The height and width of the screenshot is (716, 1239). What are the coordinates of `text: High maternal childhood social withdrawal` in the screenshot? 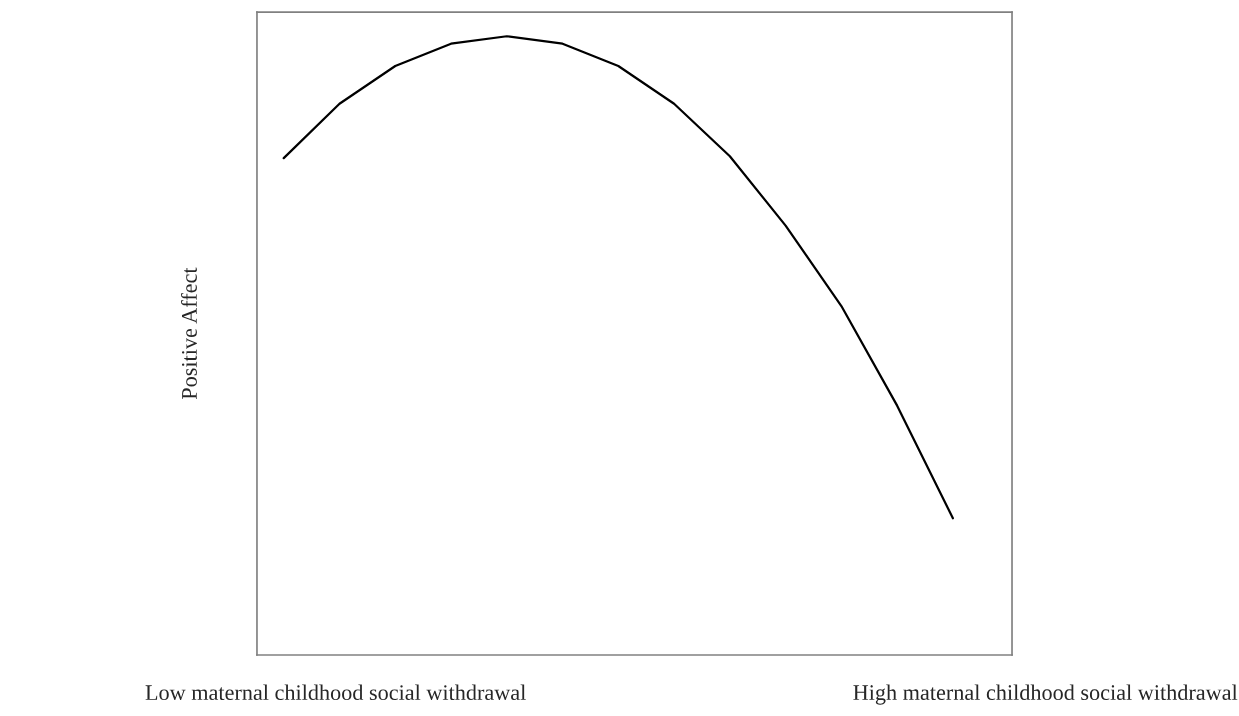 It's located at (1045, 694).